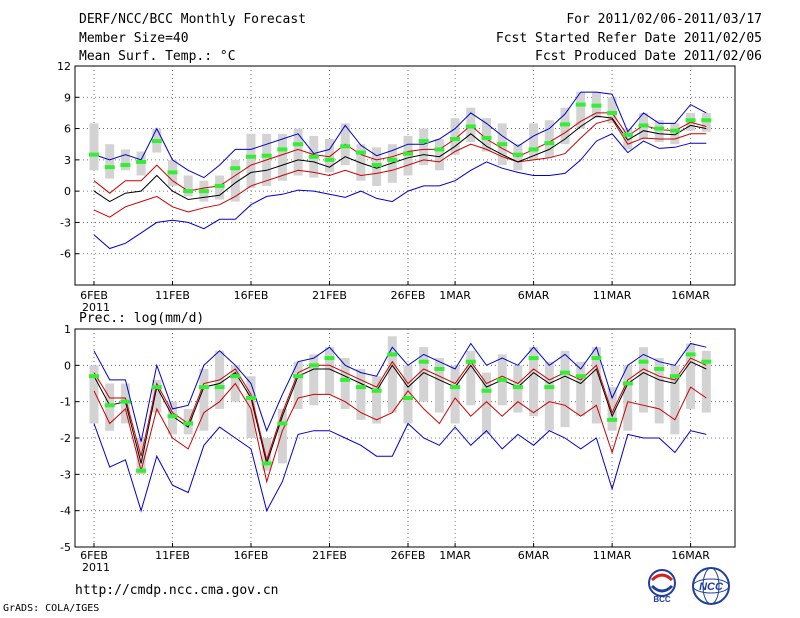 The image size is (800, 618). What do you see at coordinates (177, 590) in the screenshot?
I see `source-url: http://cmdp.ncc.cma.gov.cn` at bounding box center [177, 590].